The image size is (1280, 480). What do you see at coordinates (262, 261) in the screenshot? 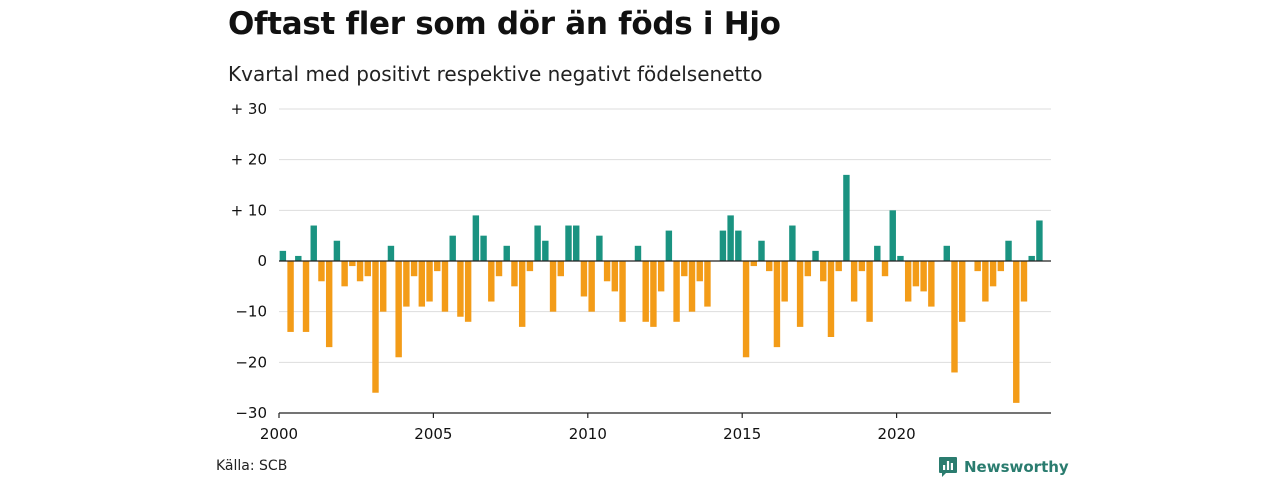
I see `y-tick-label: 0` at bounding box center [262, 261].